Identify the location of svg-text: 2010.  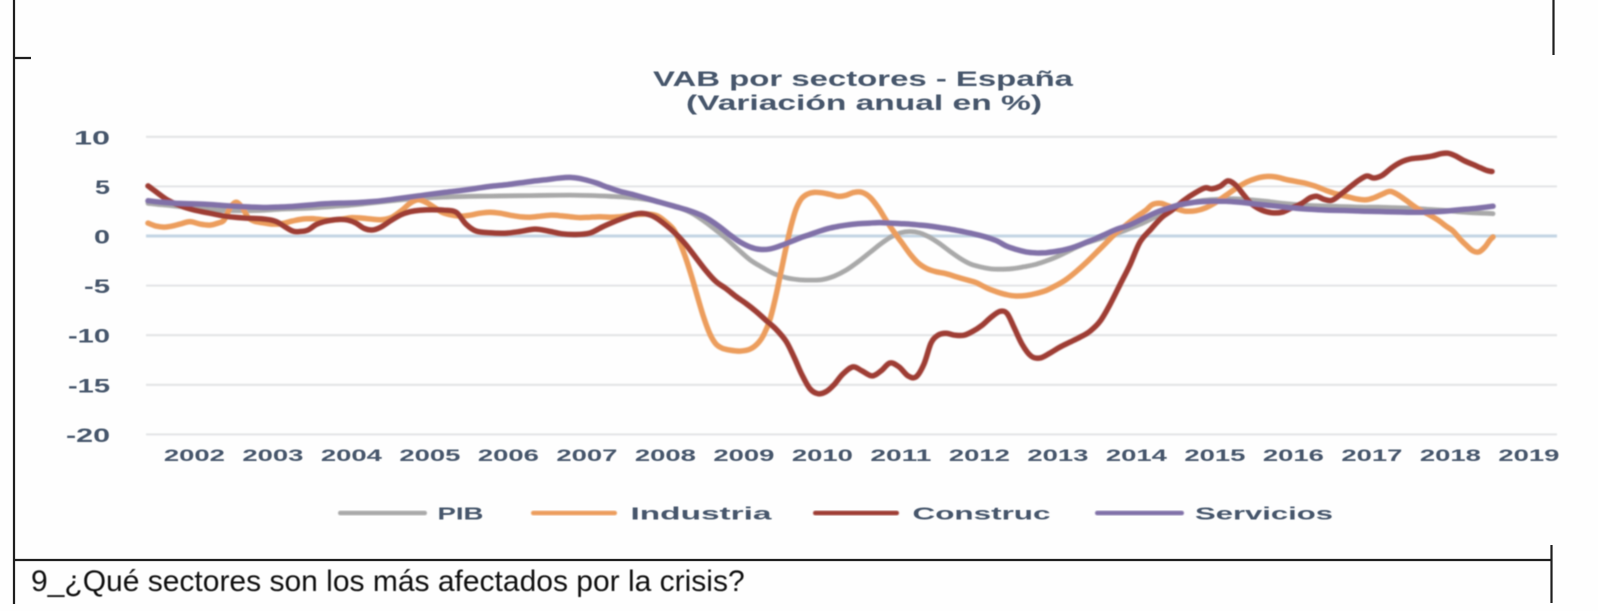
(822, 455).